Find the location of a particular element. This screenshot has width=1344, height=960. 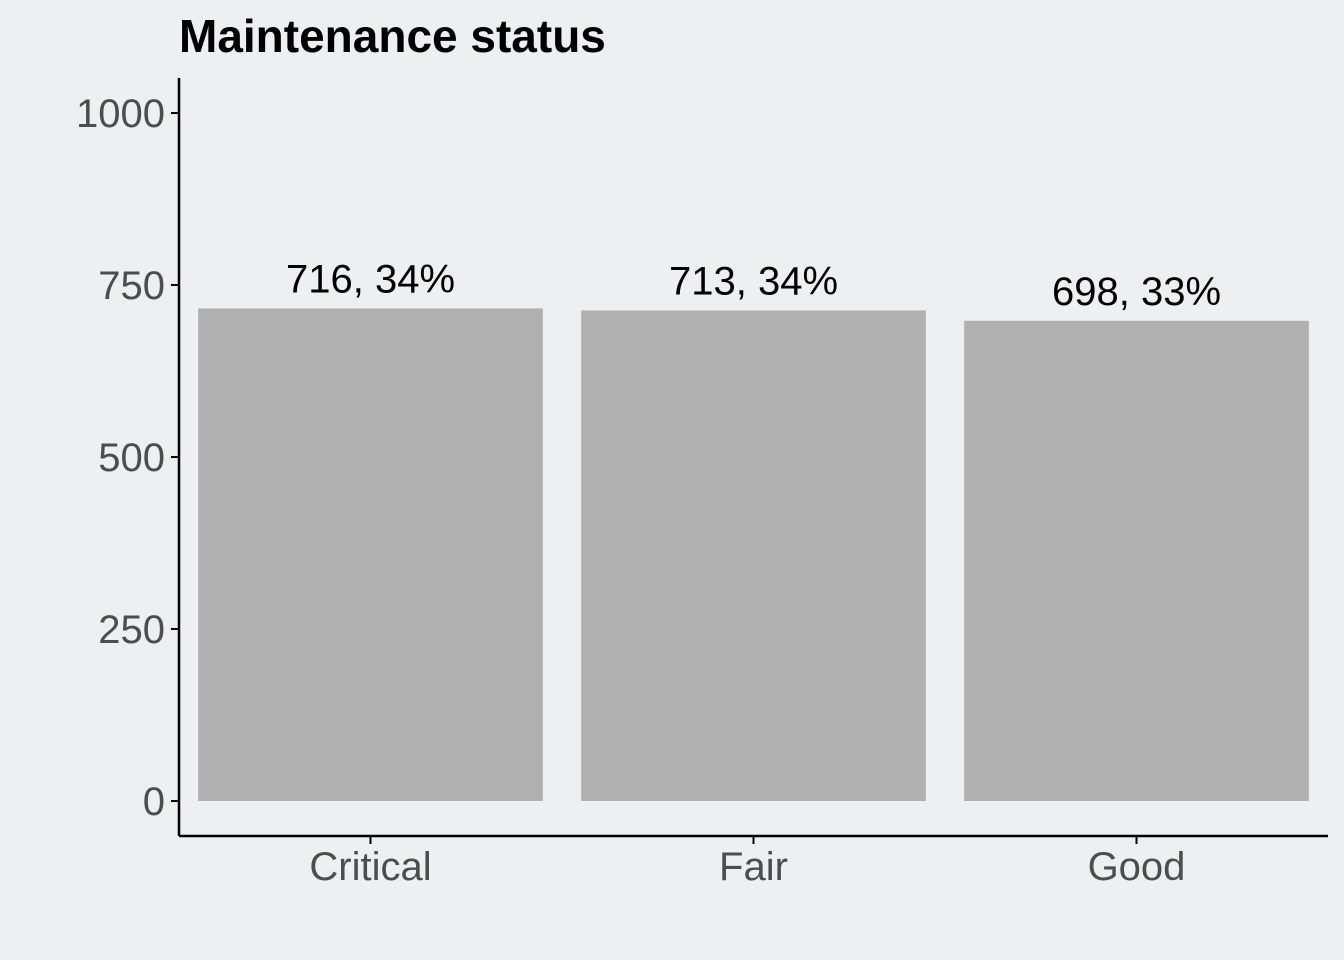

y-tick-label: 0 is located at coordinates (154, 802).